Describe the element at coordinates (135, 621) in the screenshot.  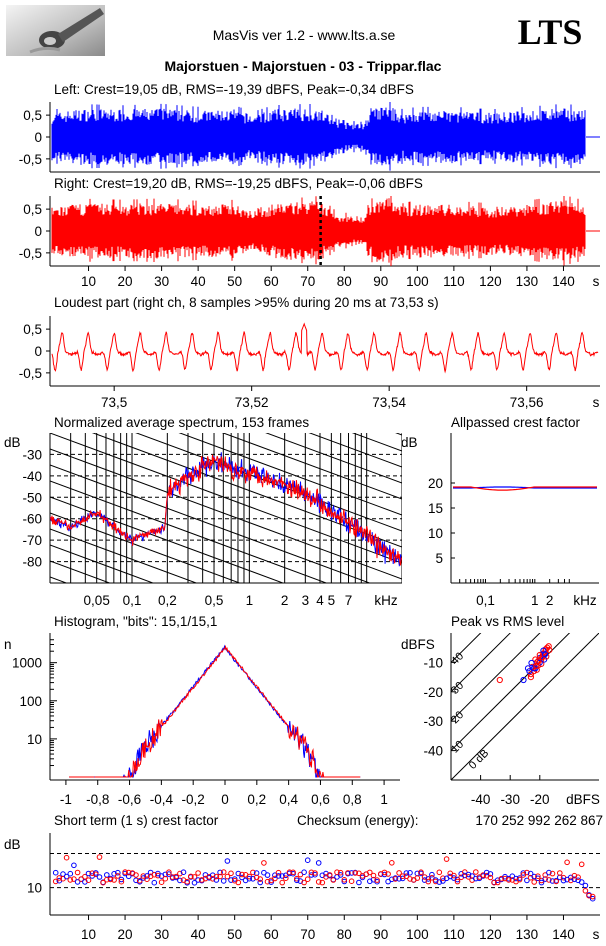
I see `histogram-title: Histogram, "bits": 15,1/15,1` at that location.